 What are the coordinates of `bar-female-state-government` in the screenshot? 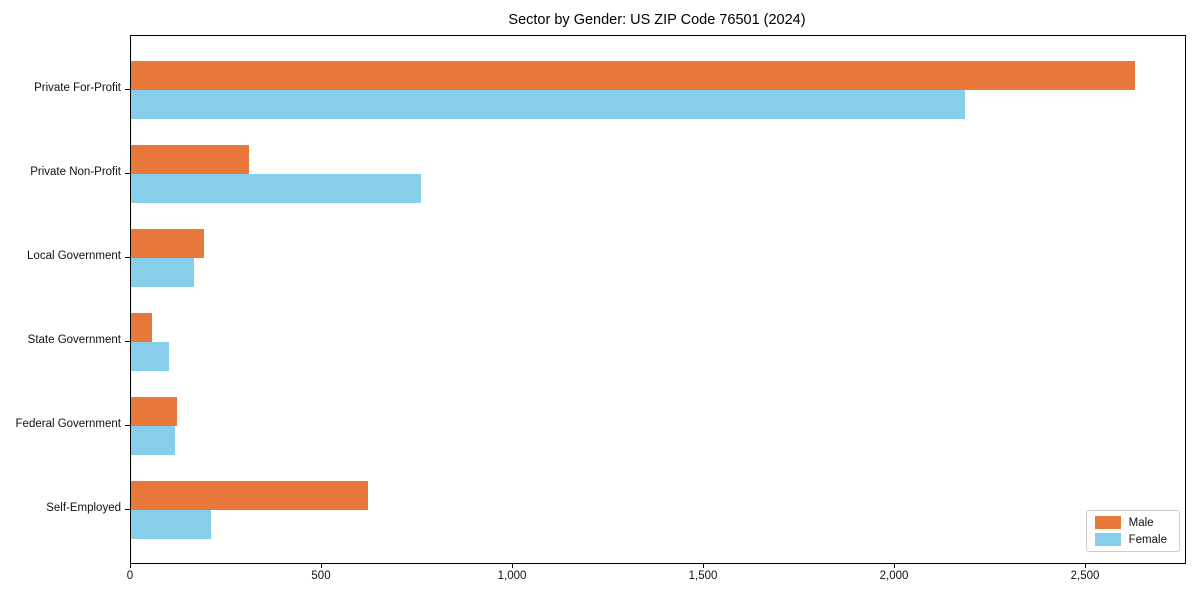 It's located at (150, 356).